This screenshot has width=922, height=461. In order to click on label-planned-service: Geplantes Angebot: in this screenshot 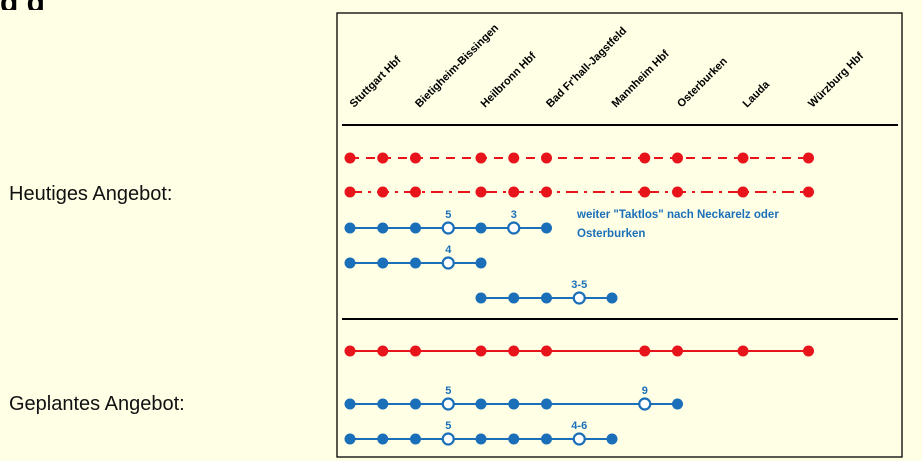, I will do `click(97, 404)`.